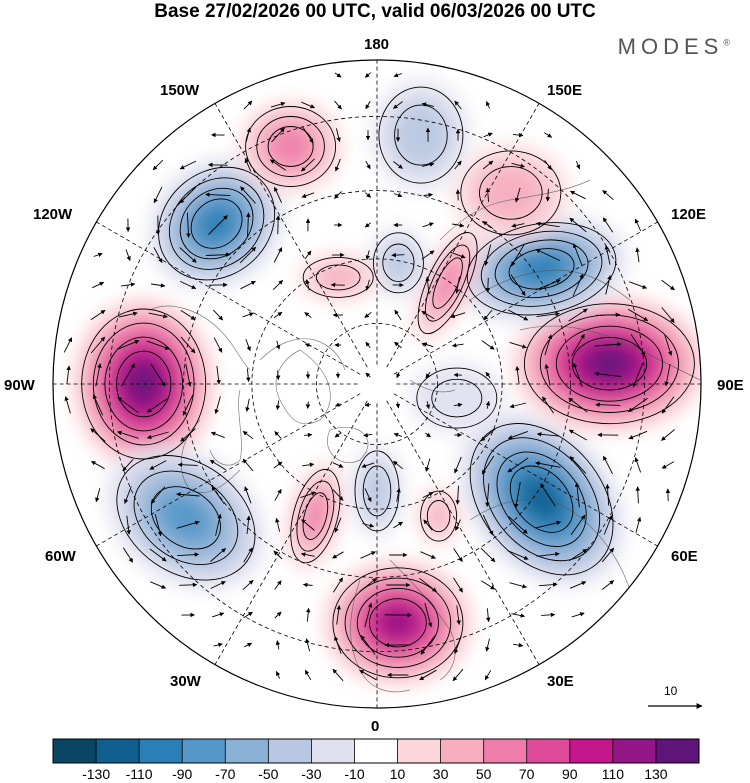  What do you see at coordinates (53, 214) in the screenshot?
I see `lon-label-120w: 120W` at bounding box center [53, 214].